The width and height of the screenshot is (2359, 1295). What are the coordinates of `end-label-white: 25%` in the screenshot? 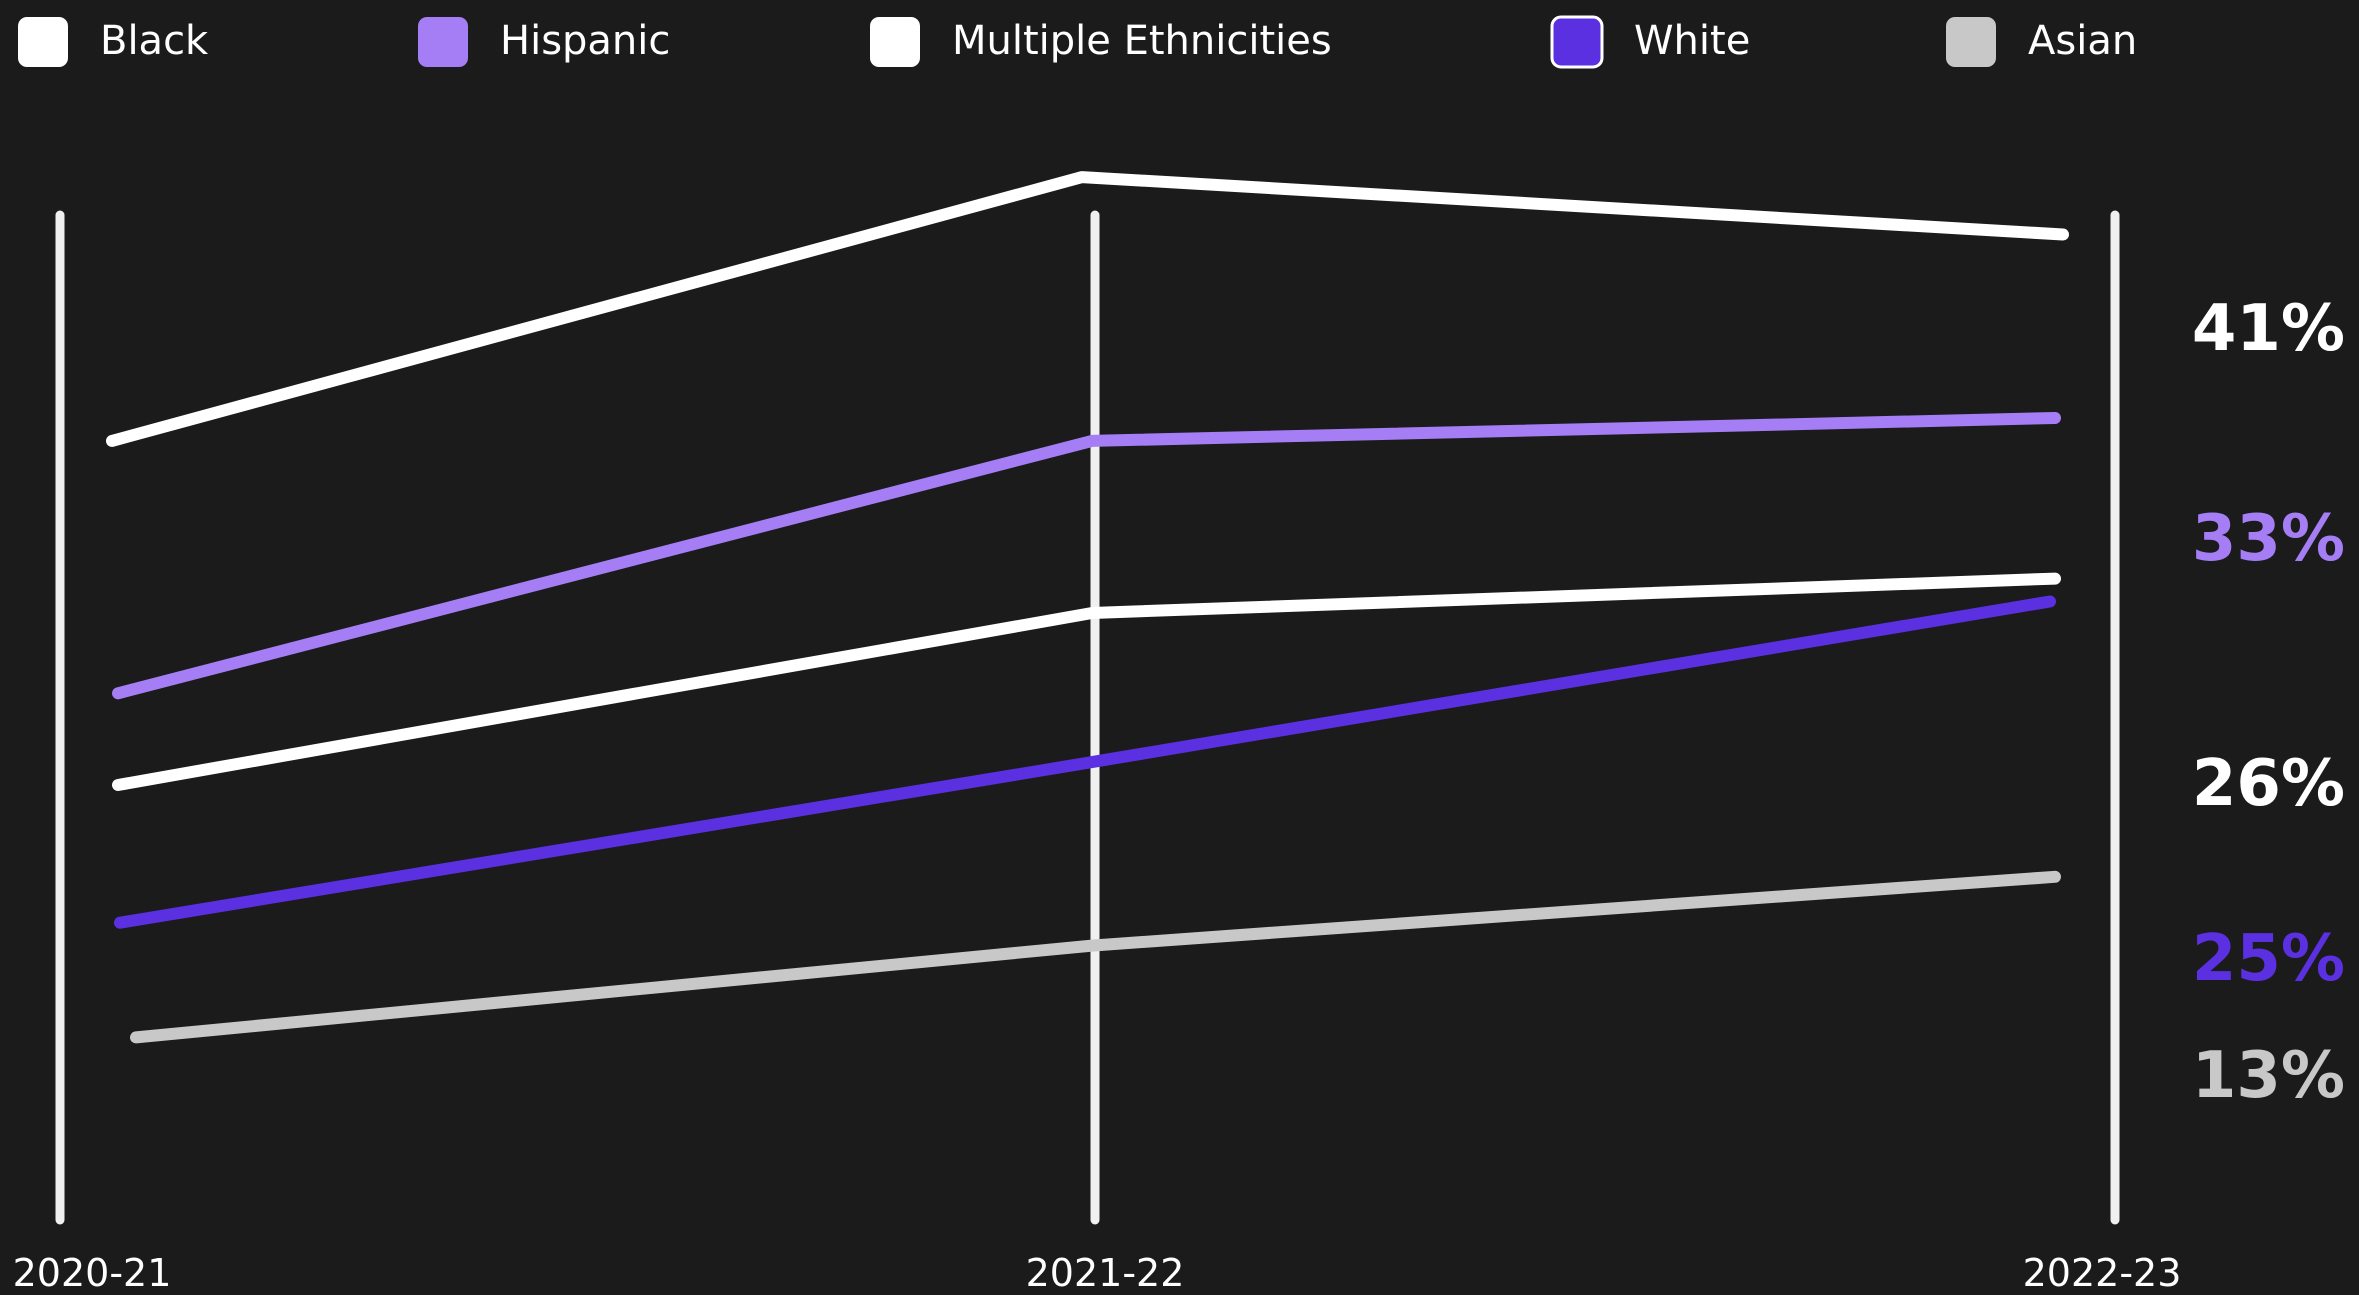 It's located at (2268, 959).